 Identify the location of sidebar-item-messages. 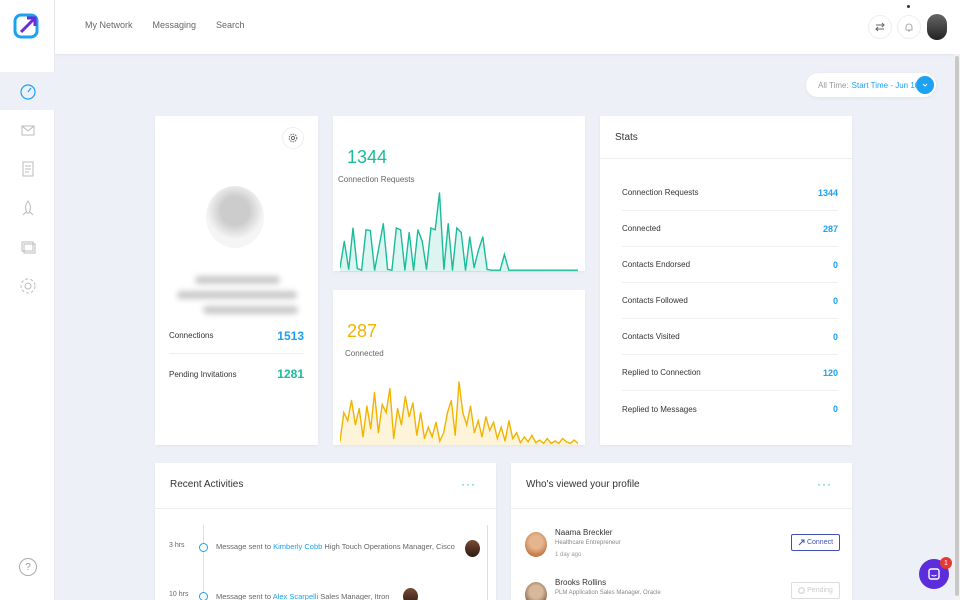
(27, 130).